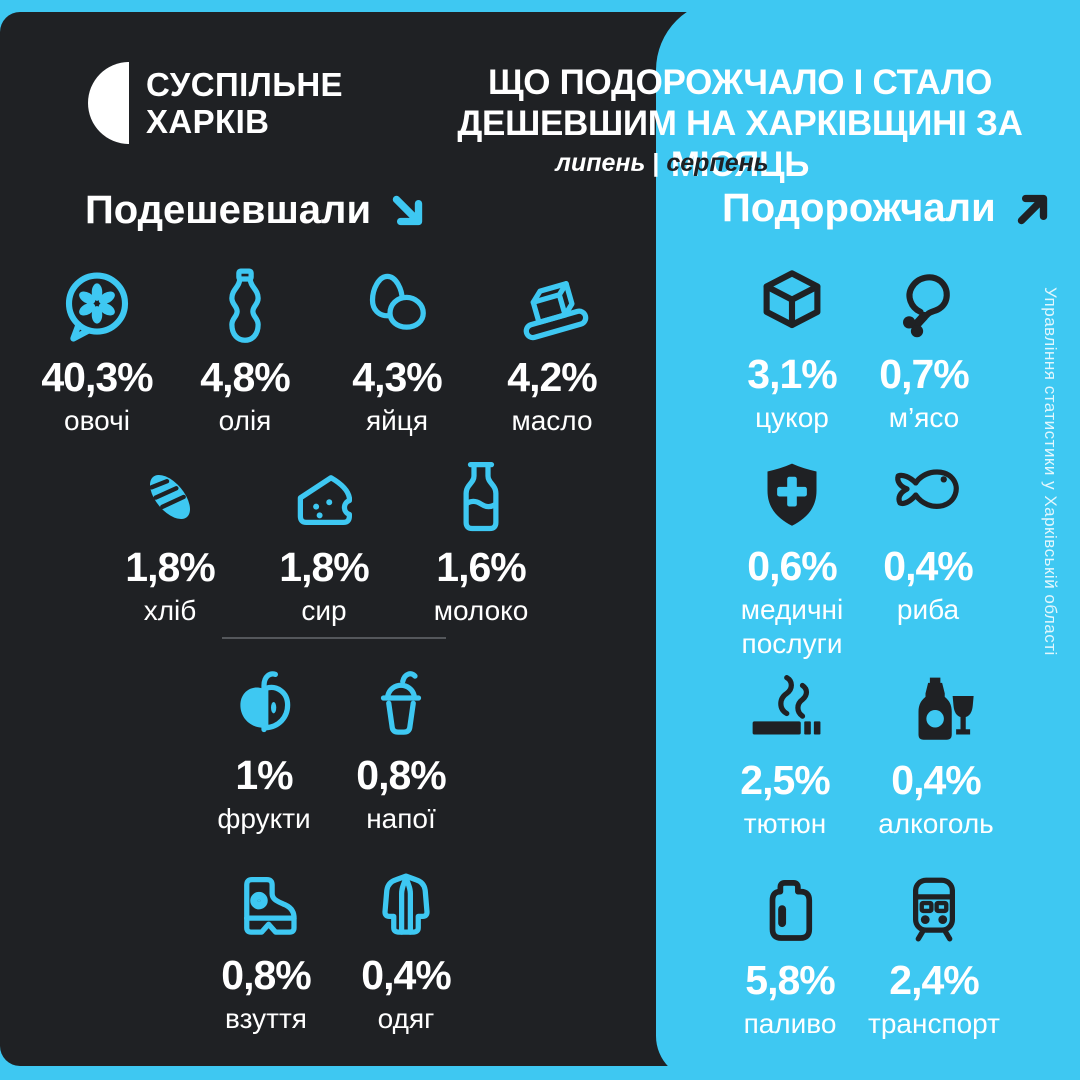  What do you see at coordinates (266, 1018) in the screenshot?
I see `item-label: взуття` at bounding box center [266, 1018].